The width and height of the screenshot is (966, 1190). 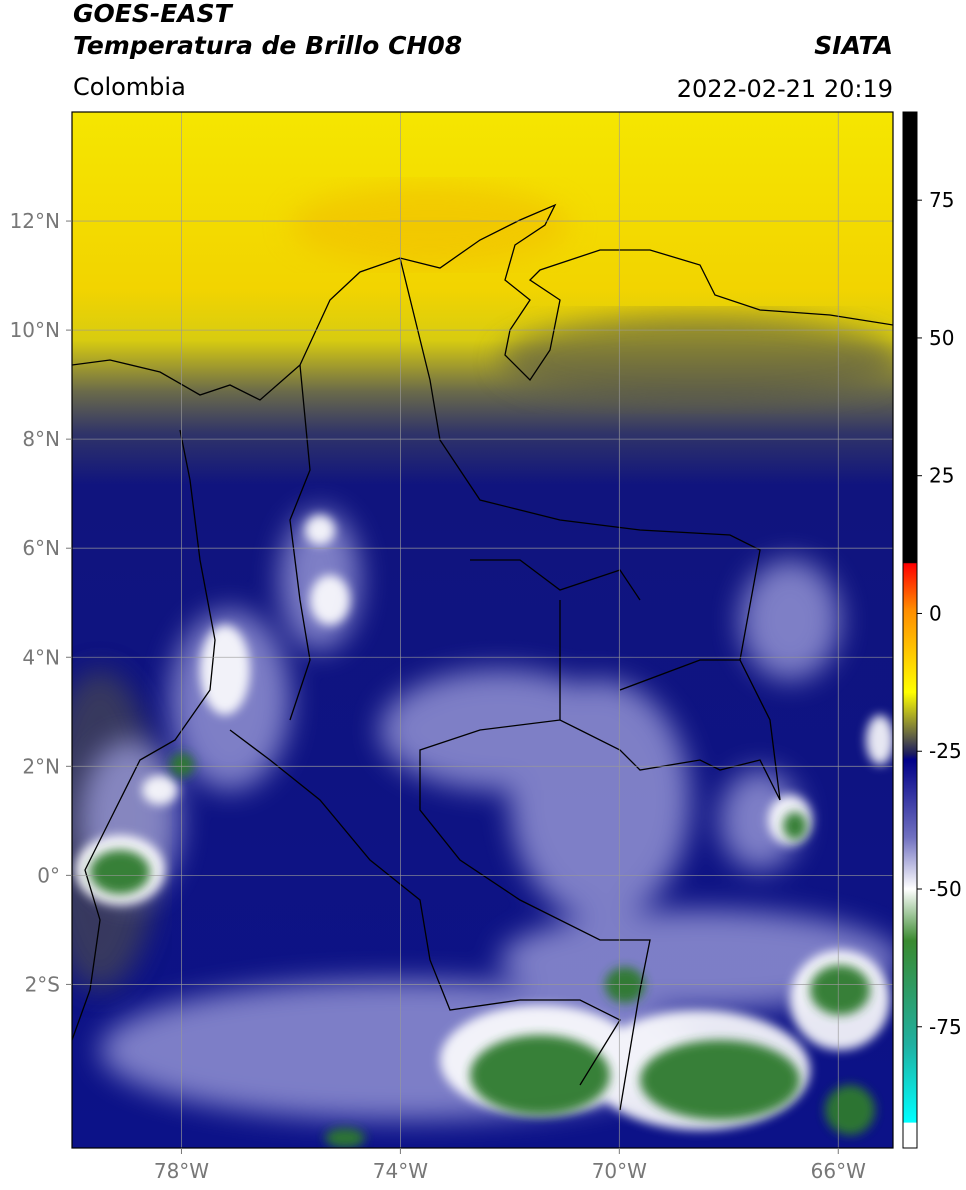 I want to click on x-tick-label: 78°W, so click(x=181, y=1171).